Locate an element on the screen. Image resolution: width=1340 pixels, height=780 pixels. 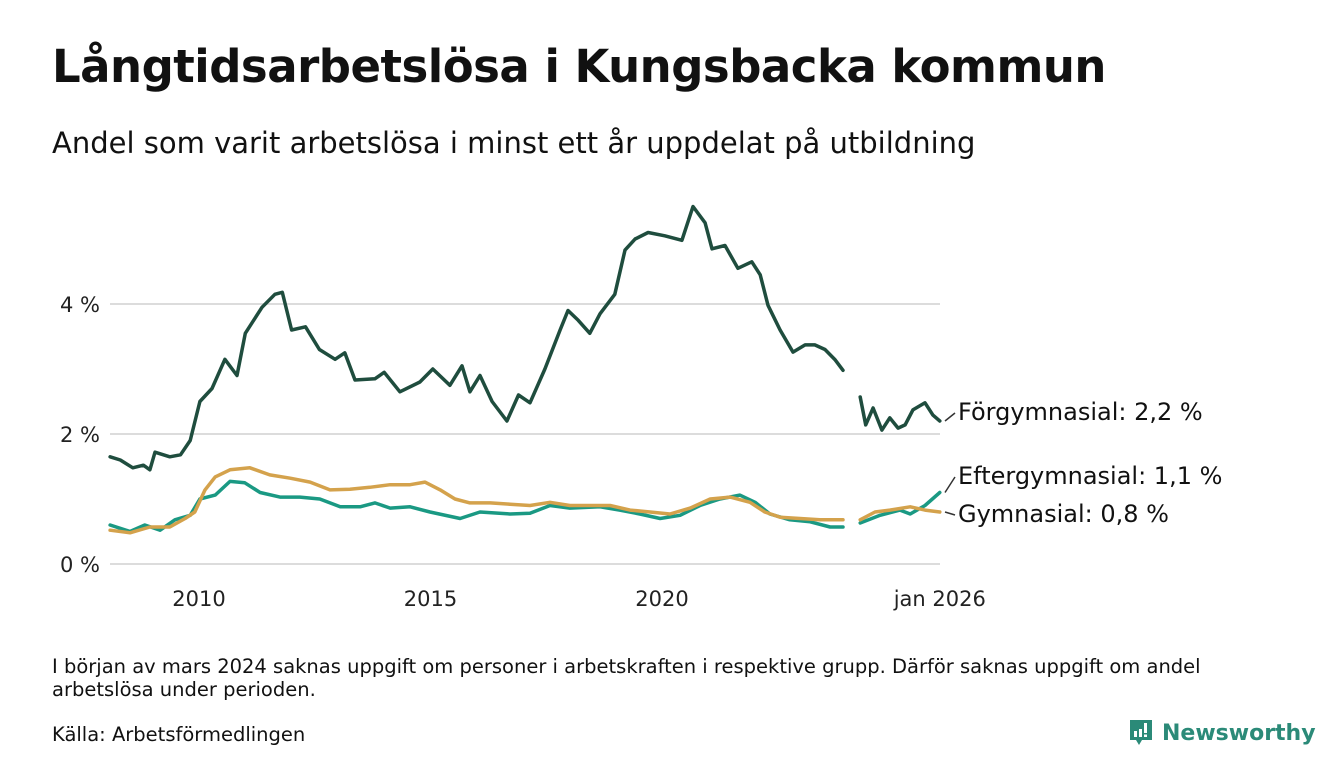
y-tick-label: 2 % is located at coordinates (80, 435).